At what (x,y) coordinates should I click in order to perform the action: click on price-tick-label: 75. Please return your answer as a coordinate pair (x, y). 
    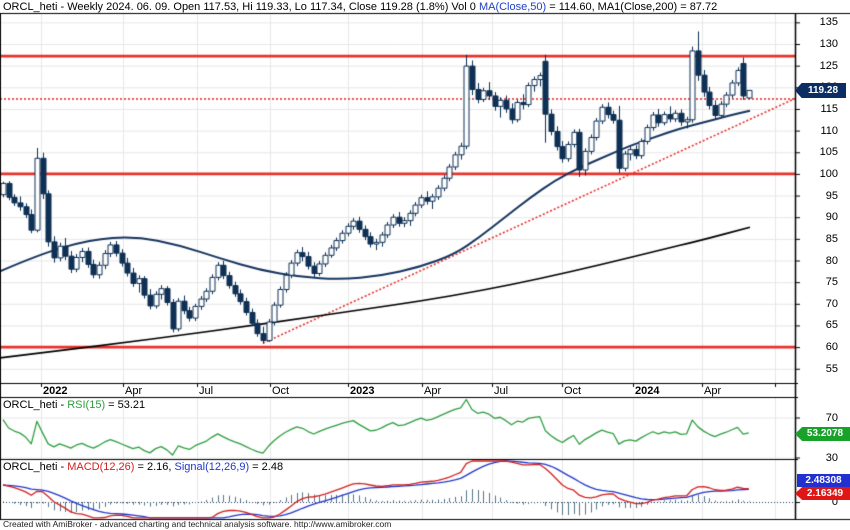
    Looking at the image, I should click on (831, 282).